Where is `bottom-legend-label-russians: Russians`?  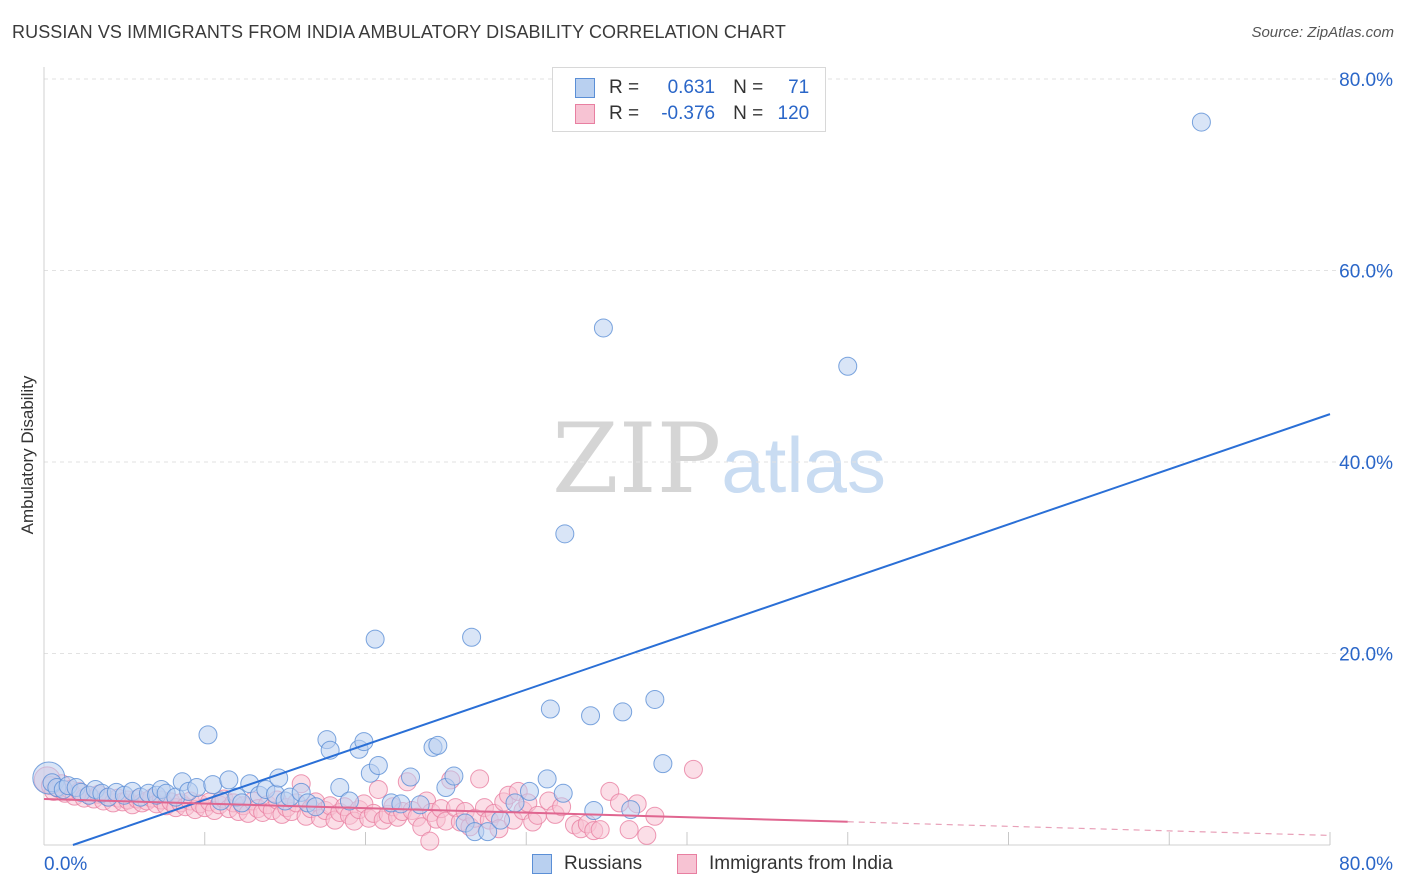
bottom-legend-label-russians: Russians is located at coordinates (603, 863).